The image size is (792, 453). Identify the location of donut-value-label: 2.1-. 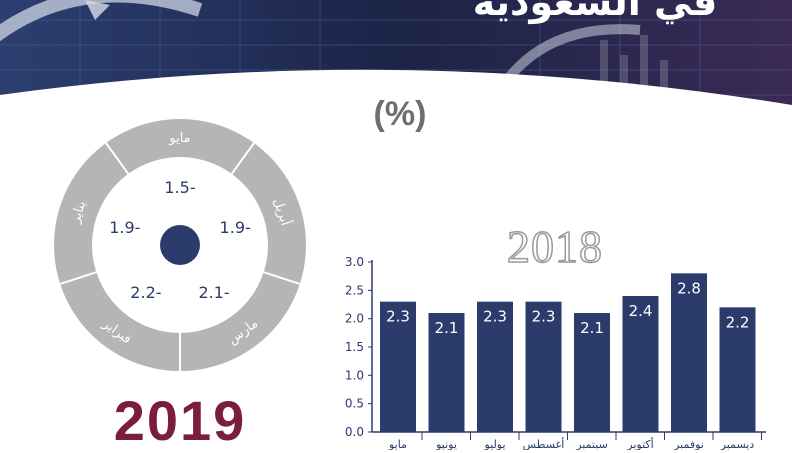
(213, 292).